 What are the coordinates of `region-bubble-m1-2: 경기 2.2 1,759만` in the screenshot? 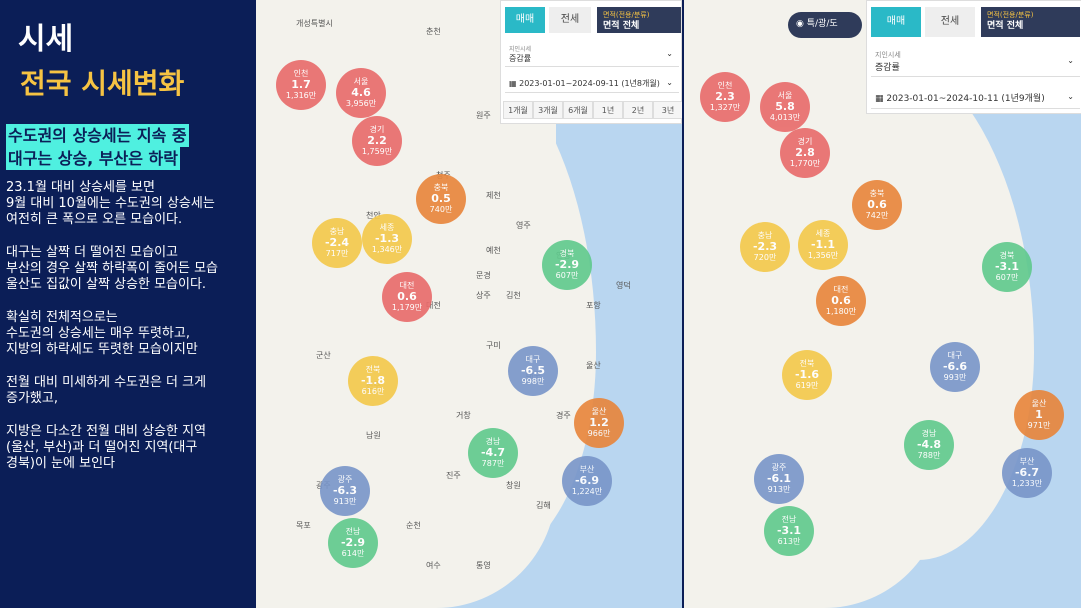 It's located at (377, 141).